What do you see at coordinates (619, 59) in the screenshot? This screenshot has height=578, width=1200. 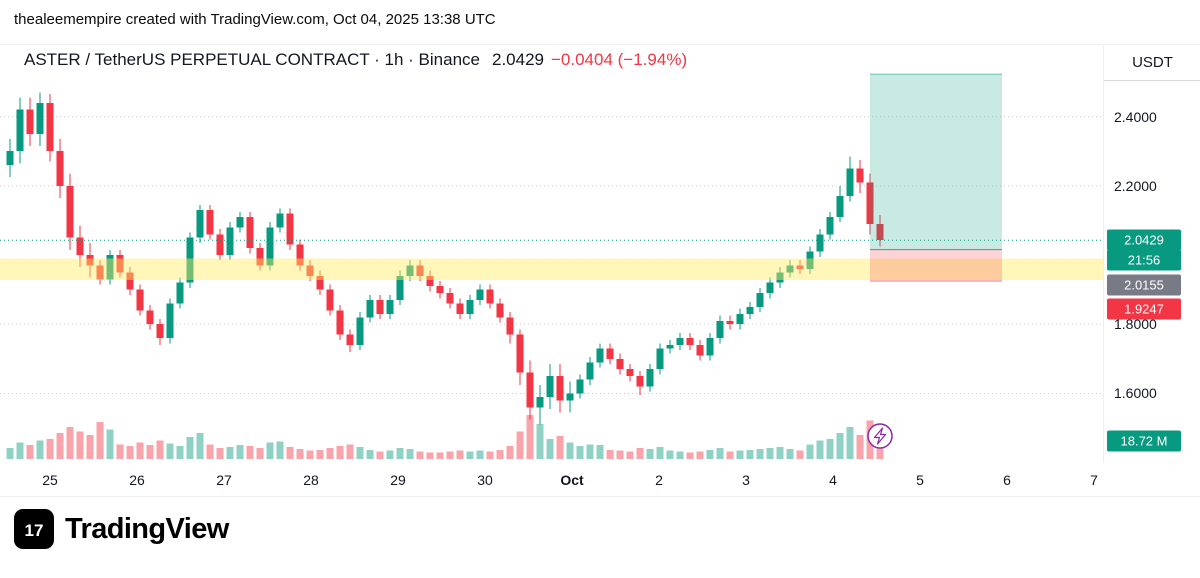 I see `header-price-change: −0.0404 (−1.94%)` at bounding box center [619, 59].